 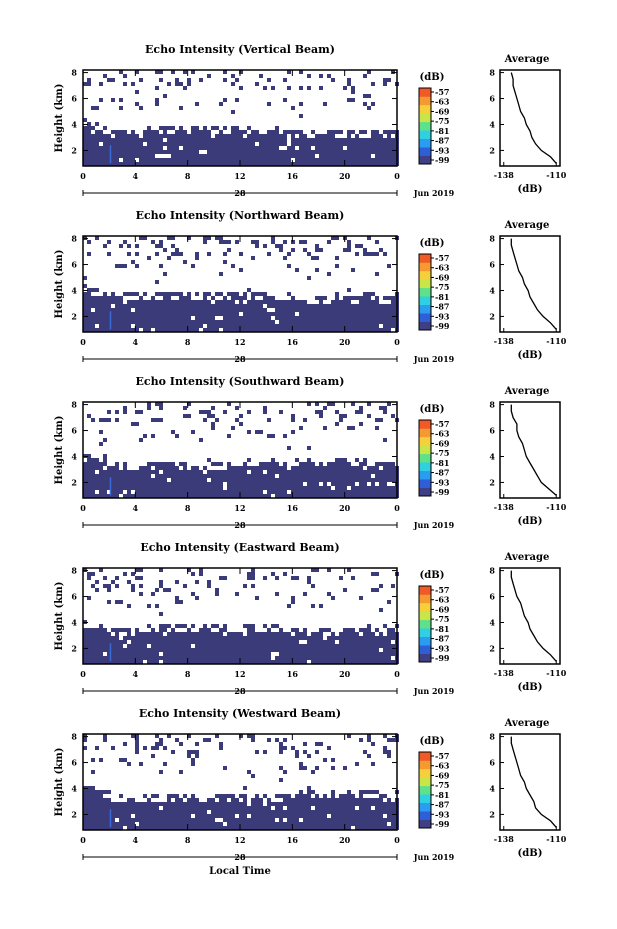 I want to click on colorbar-tick-label: -87, so click(x=442, y=473).